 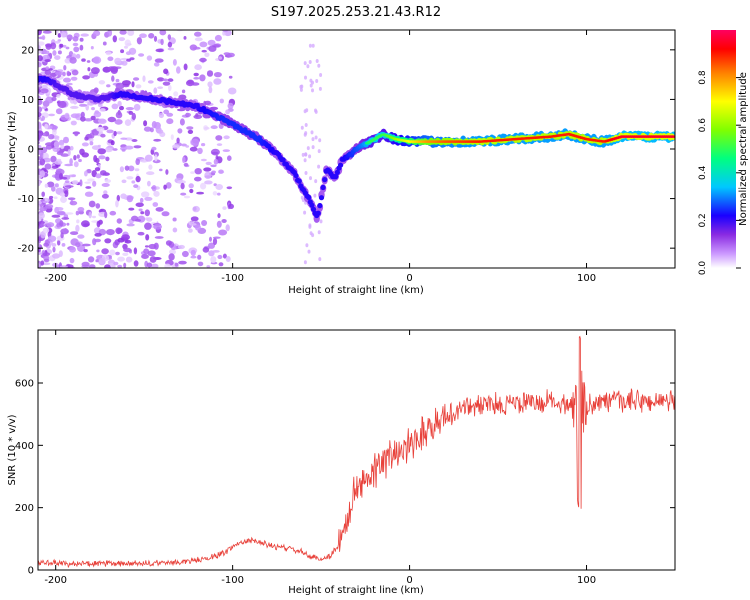 What do you see at coordinates (12, 449) in the screenshot?
I see `snr-ylabel: SNR (10 * v/v)` at bounding box center [12, 449].